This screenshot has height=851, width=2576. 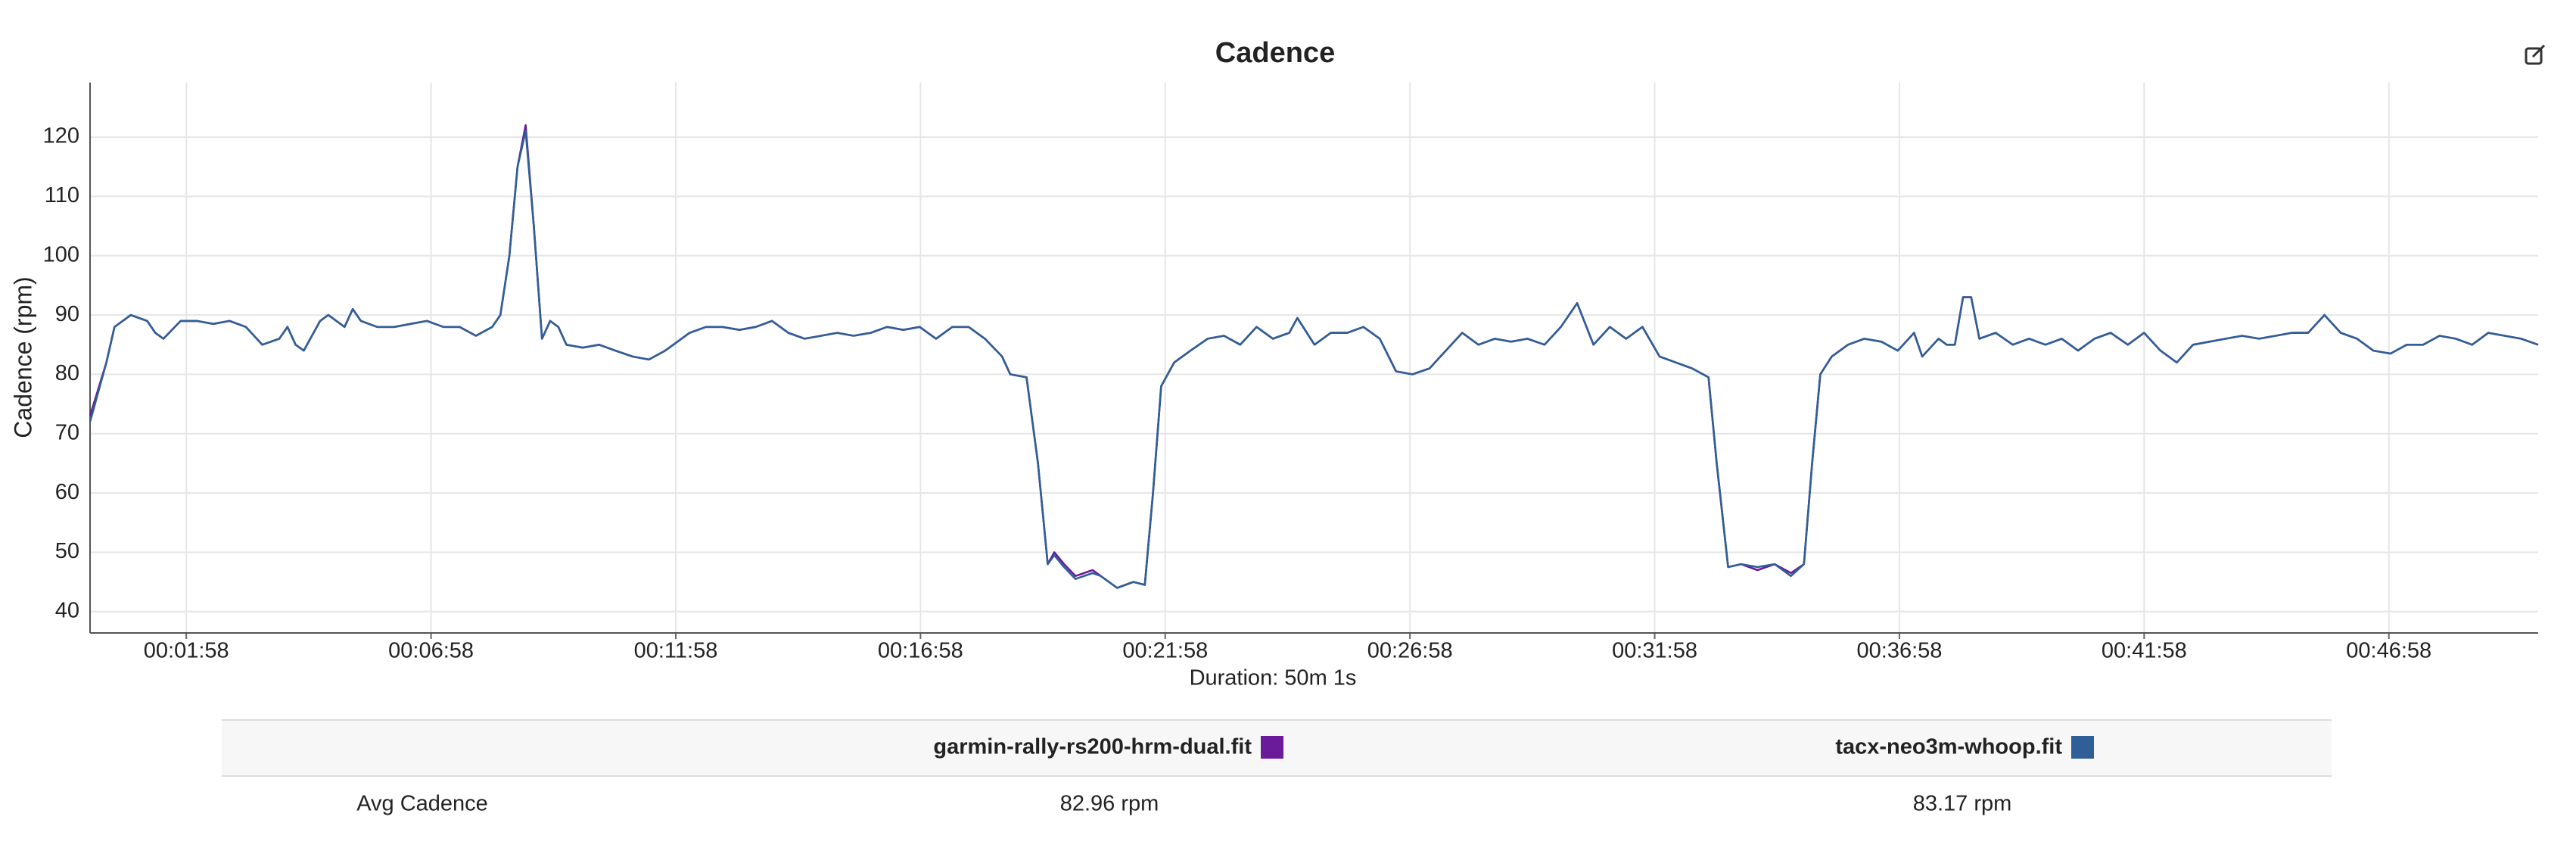 I want to click on y-tick-label: 60, so click(x=67, y=492).